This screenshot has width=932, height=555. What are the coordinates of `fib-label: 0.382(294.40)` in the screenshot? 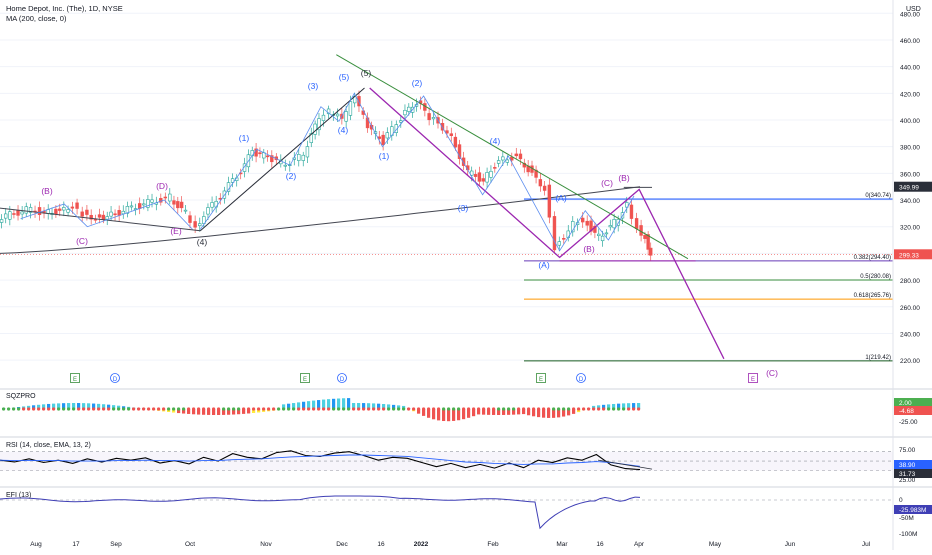 It's located at (872, 258).